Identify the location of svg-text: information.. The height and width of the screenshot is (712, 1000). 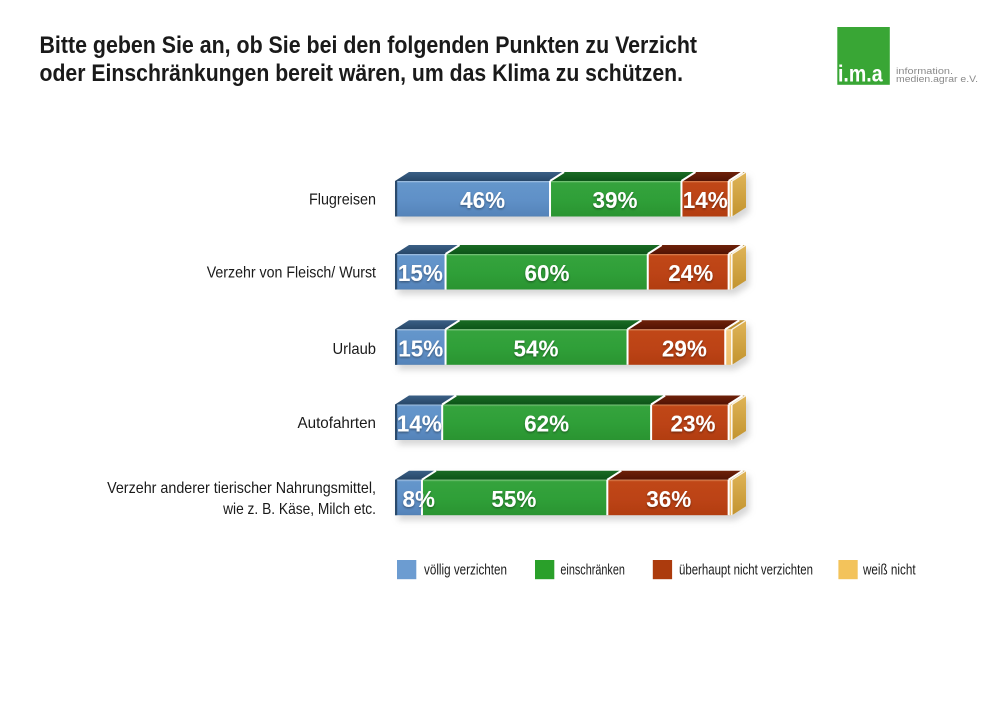
(924, 71).